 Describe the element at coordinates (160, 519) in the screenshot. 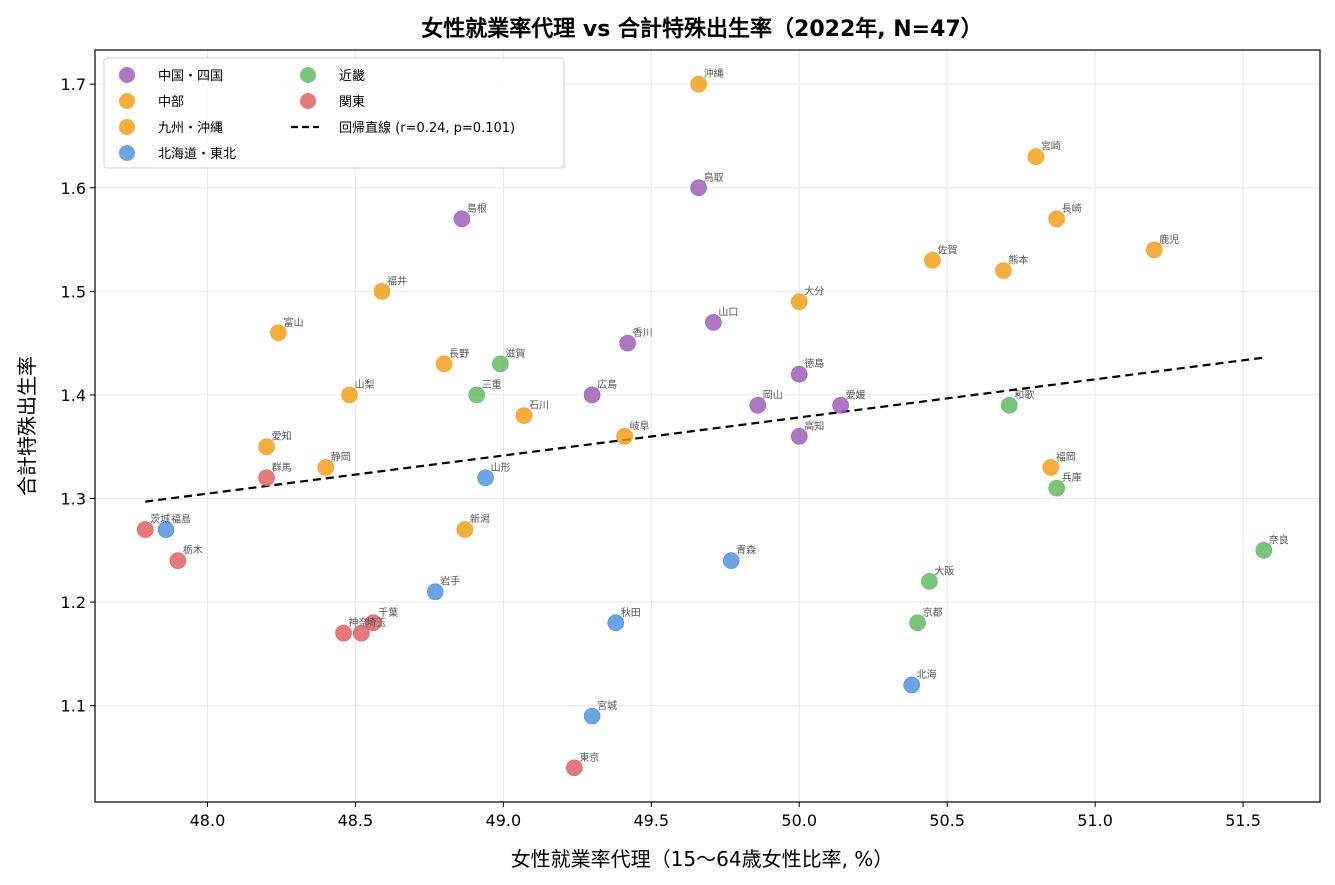

I see `point-label: 茨城` at that location.